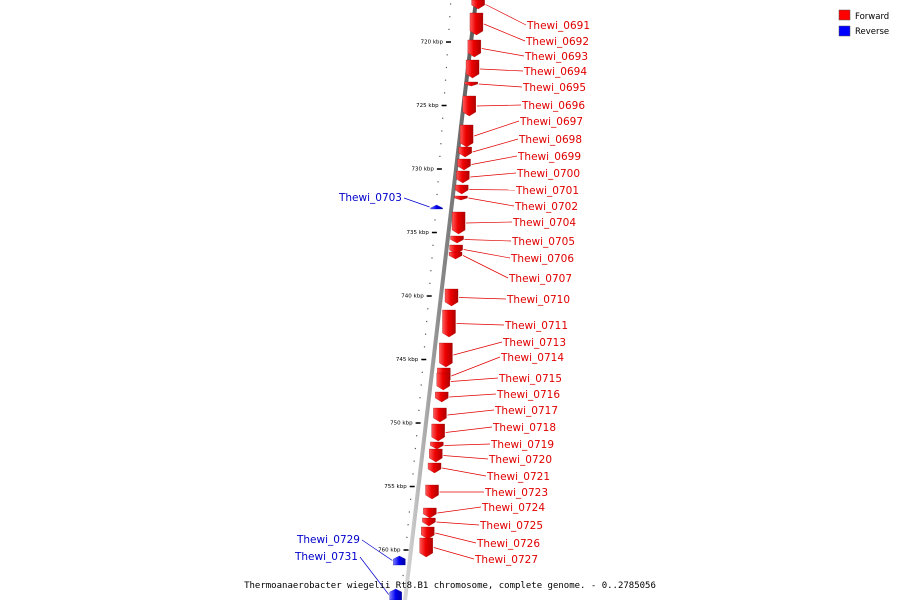 Image resolution: width=900 pixels, height=600 pixels. Describe the element at coordinates (542, 259) in the screenshot. I see `gene-label: Thewi_0706` at that location.